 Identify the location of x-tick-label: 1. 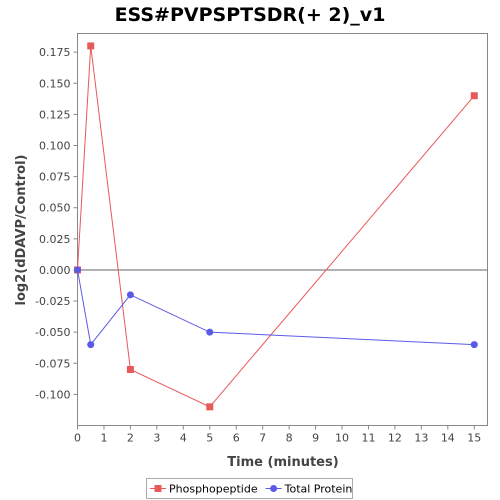
(103, 438).